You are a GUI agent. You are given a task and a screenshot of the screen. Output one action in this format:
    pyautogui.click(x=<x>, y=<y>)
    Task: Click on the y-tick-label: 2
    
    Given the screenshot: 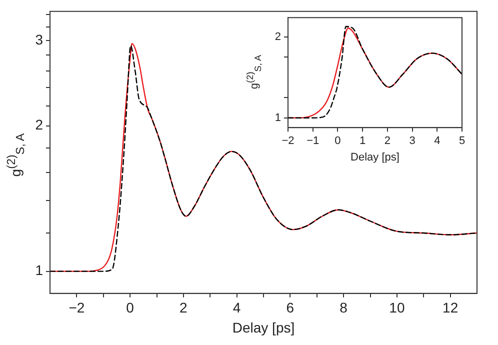 What is the action you would take?
    pyautogui.click(x=39, y=124)
    